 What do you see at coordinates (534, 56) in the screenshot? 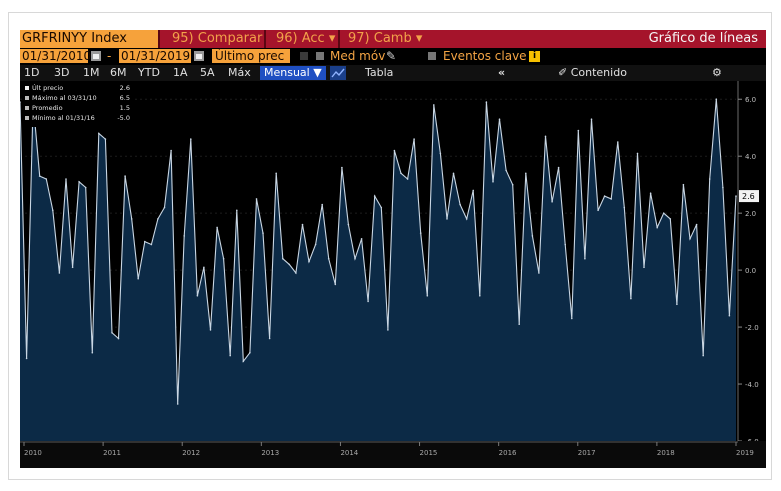
I see `info-icon: i` at bounding box center [534, 56].